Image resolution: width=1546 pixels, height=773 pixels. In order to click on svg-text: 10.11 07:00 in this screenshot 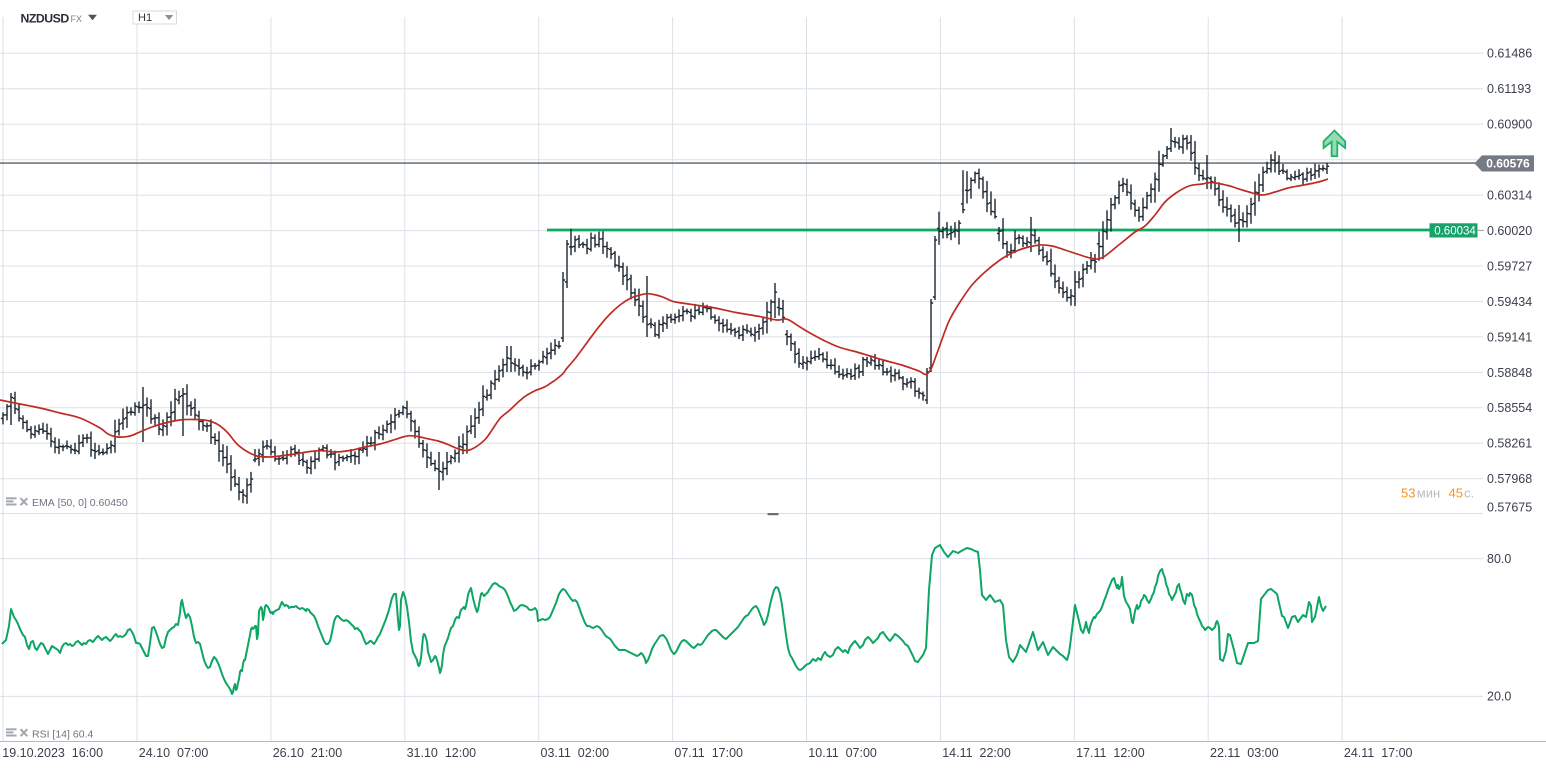, I will do `click(842, 753)`.